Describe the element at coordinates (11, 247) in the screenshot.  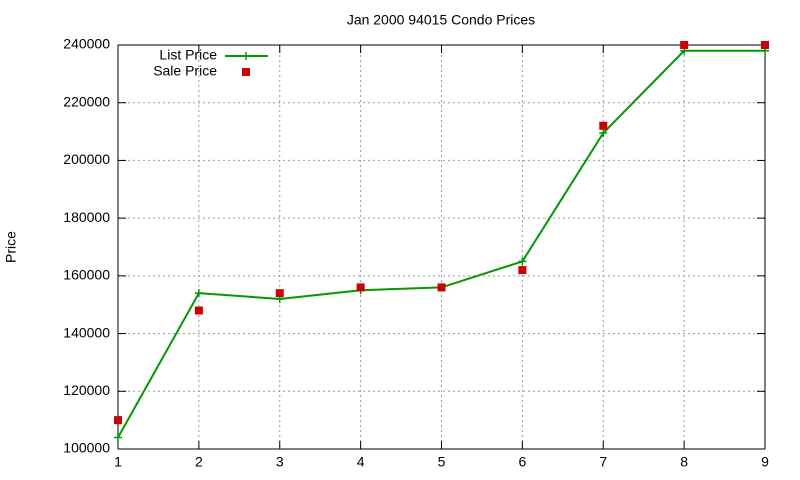
I see `y-axis-label: Price` at that location.